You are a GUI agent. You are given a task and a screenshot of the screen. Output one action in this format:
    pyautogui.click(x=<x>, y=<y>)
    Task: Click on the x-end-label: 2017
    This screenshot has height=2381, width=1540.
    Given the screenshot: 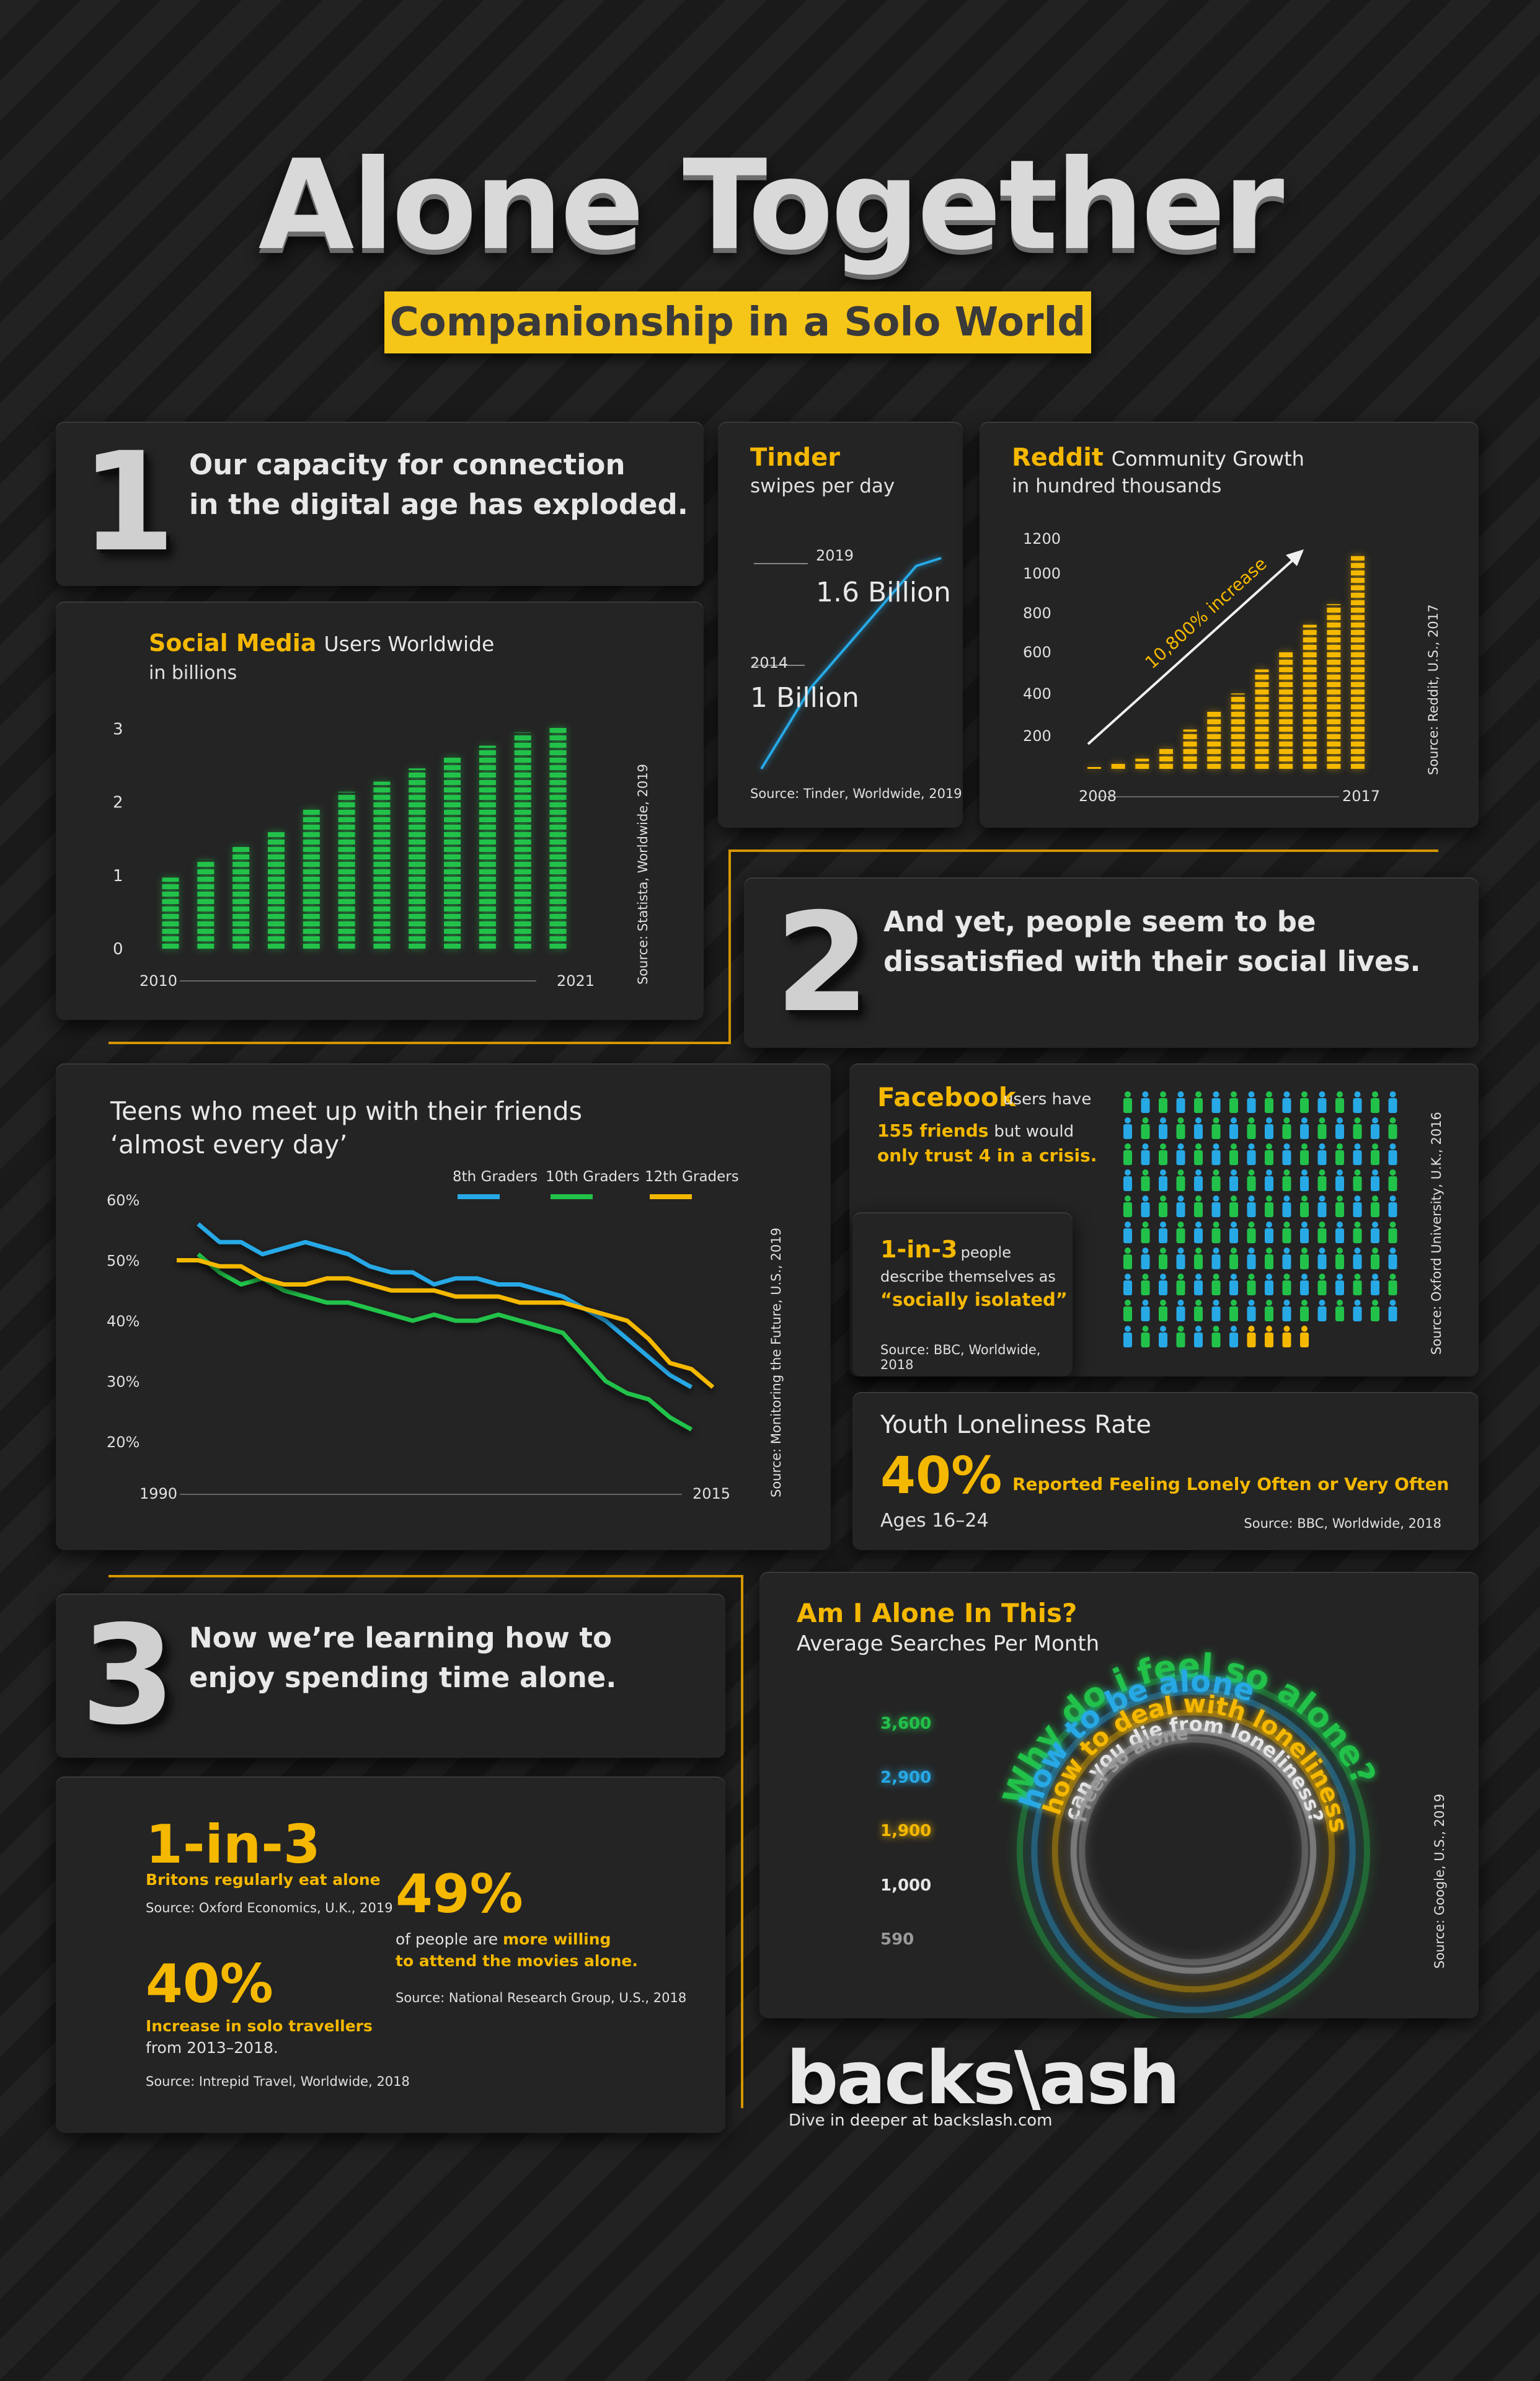 What is the action you would take?
    pyautogui.click(x=1361, y=796)
    